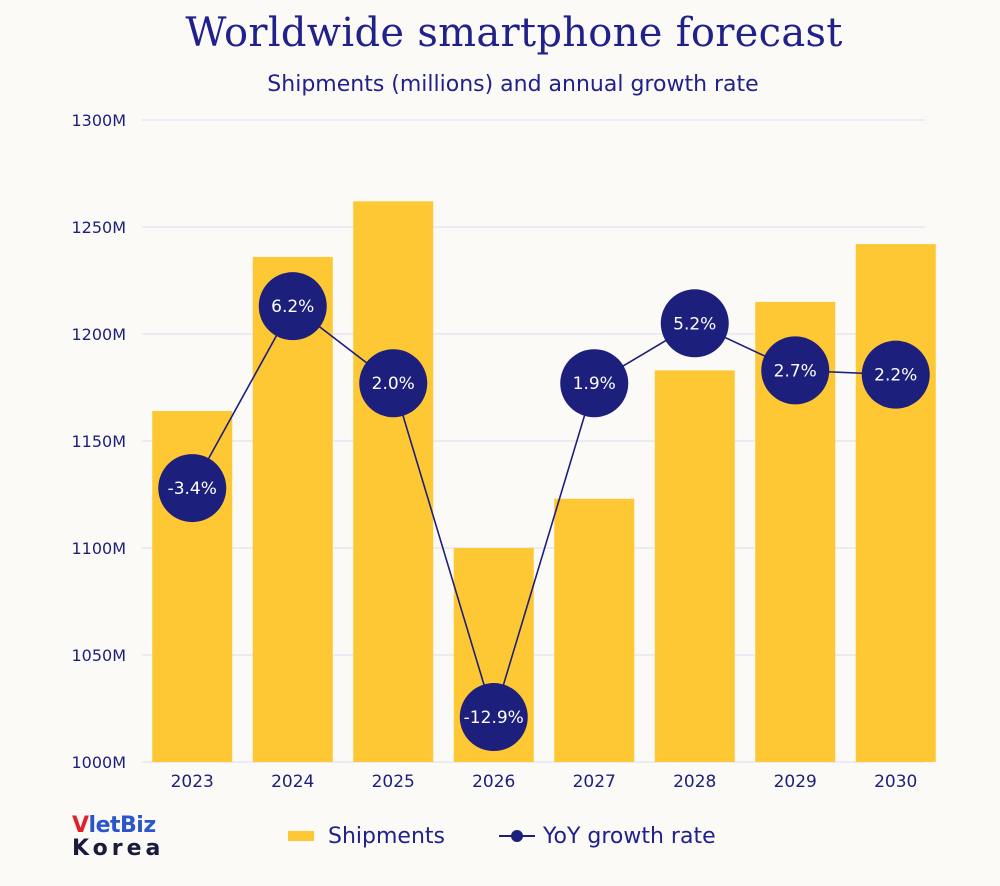 The image size is (1000, 886). What do you see at coordinates (98, 548) in the screenshot?
I see `y-tick-label: 1100M` at bounding box center [98, 548].